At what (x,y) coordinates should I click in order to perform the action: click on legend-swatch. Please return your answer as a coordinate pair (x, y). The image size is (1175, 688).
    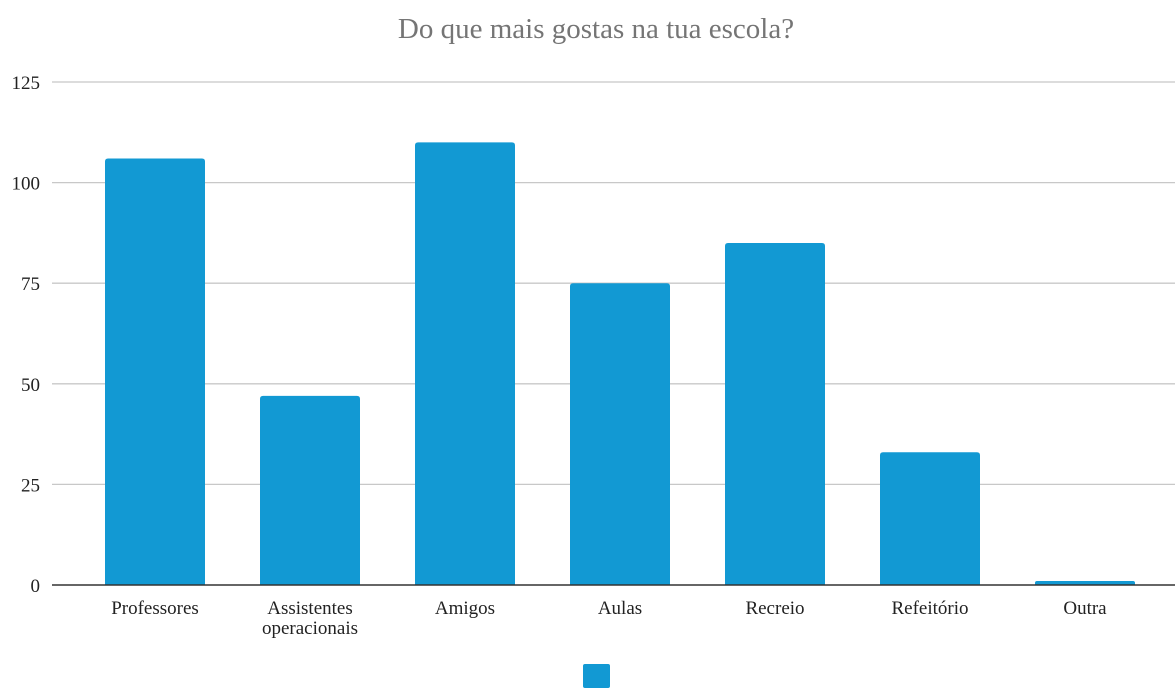
    Looking at the image, I should click on (596, 676).